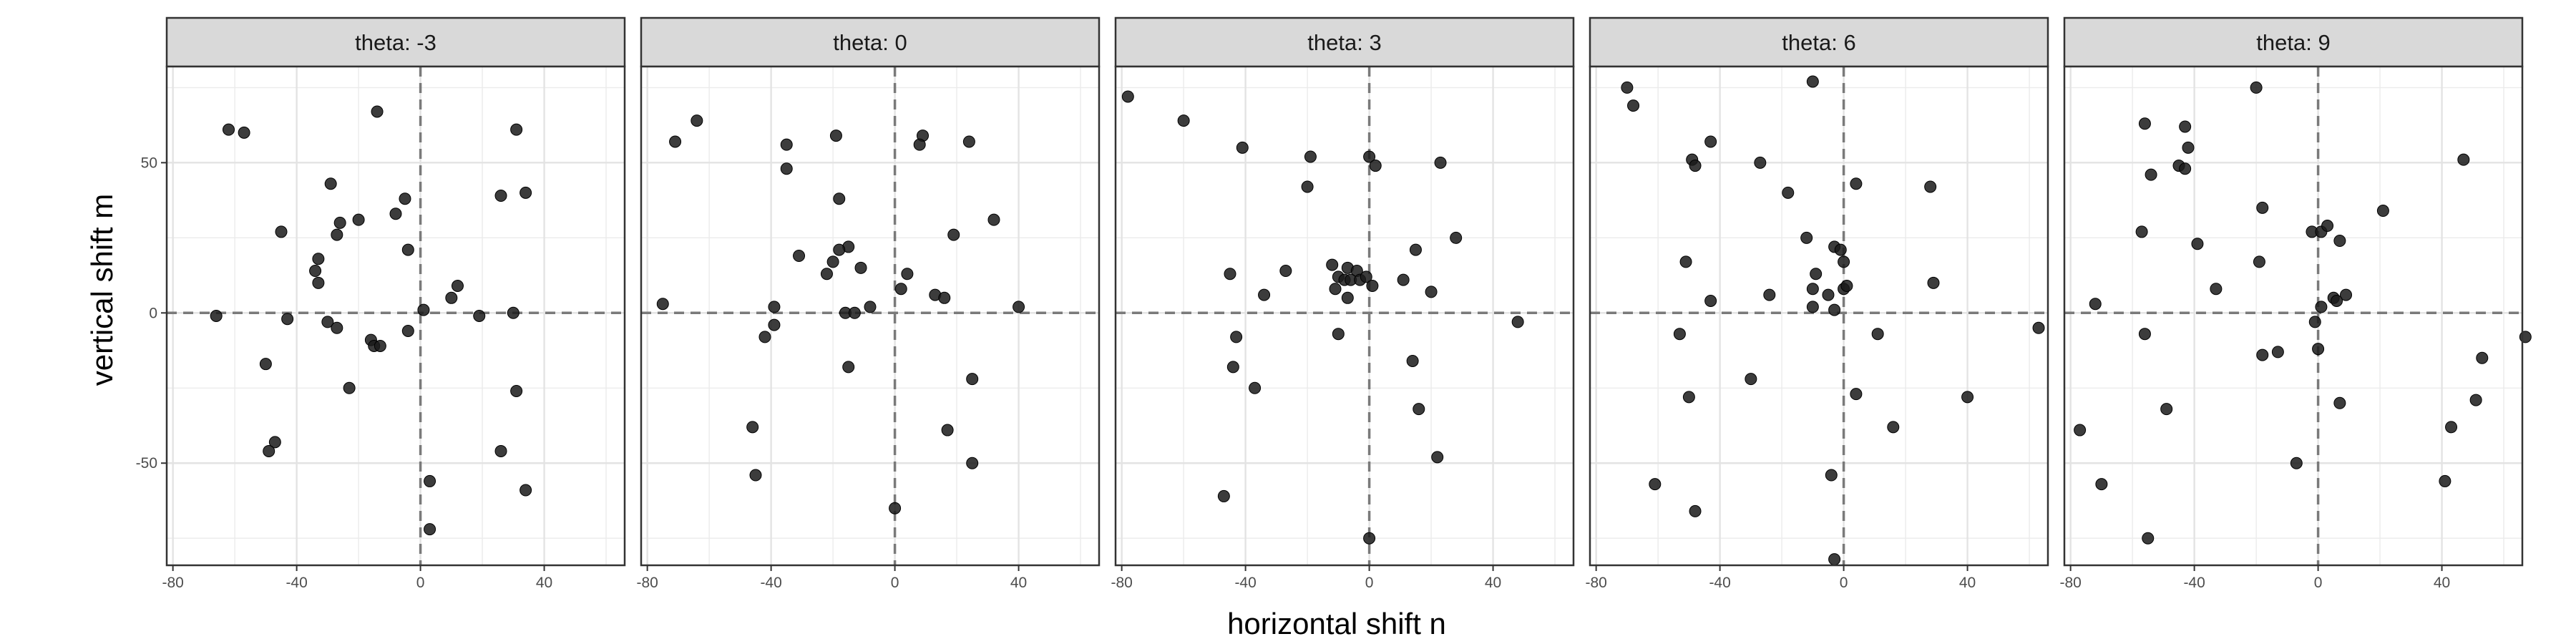  I want to click on facet-strip-label: theta: -3, so click(395, 42).